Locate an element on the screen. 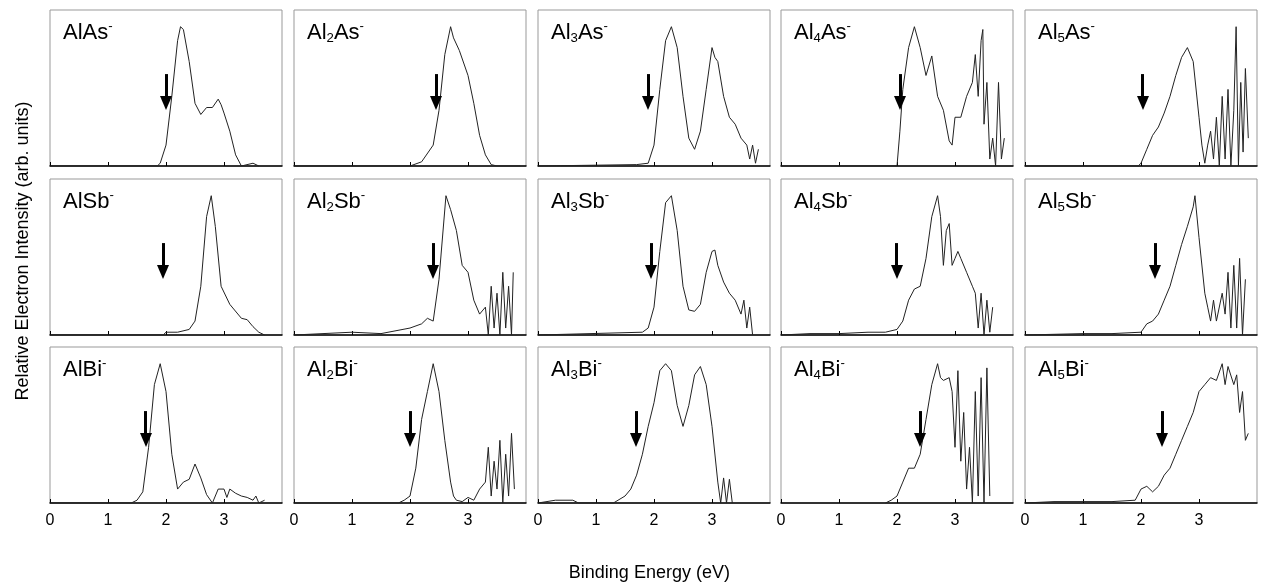  chart-title: AlAs- is located at coordinates (88, 31).